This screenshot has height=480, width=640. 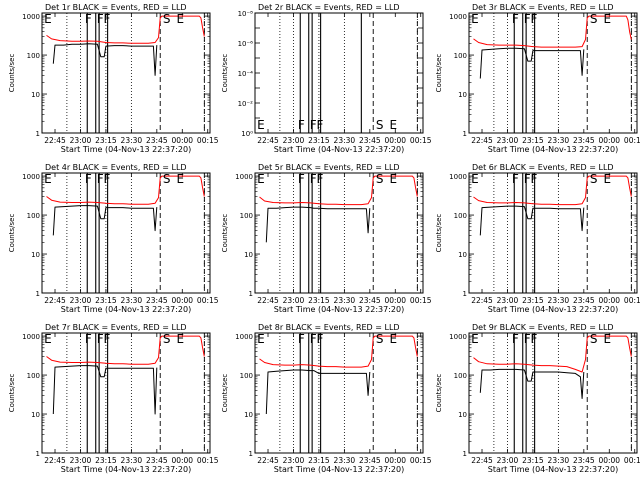 What do you see at coordinates (543, 327) in the screenshot?
I see `chart-title: Det 9r BLACK = Events, RED = LLD` at bounding box center [543, 327].